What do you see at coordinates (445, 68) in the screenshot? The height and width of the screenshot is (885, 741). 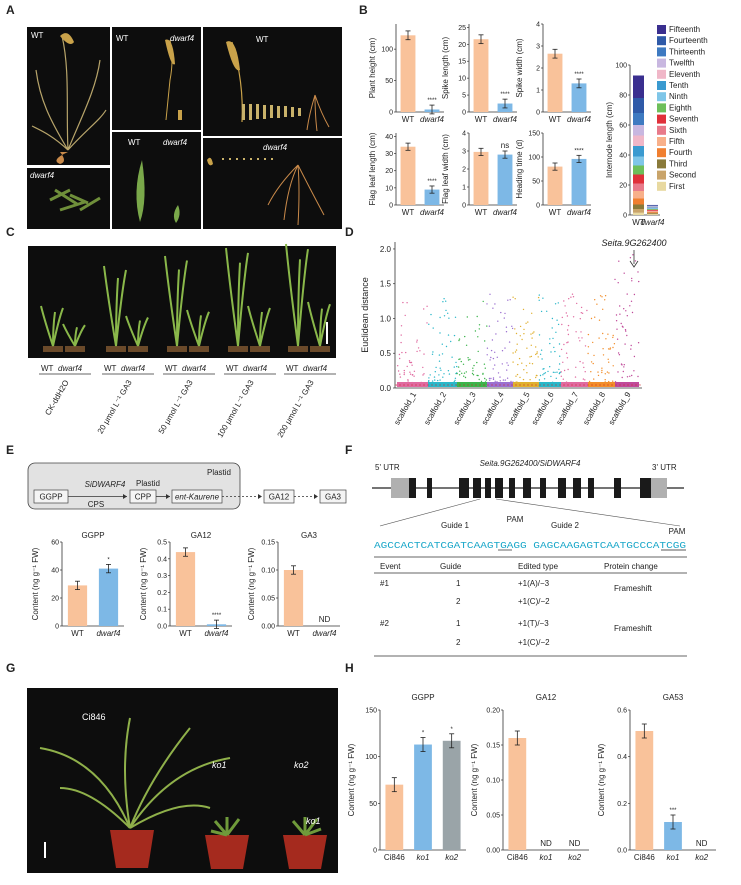 I see `y-axis-label: Spike length (cm)` at bounding box center [445, 68].